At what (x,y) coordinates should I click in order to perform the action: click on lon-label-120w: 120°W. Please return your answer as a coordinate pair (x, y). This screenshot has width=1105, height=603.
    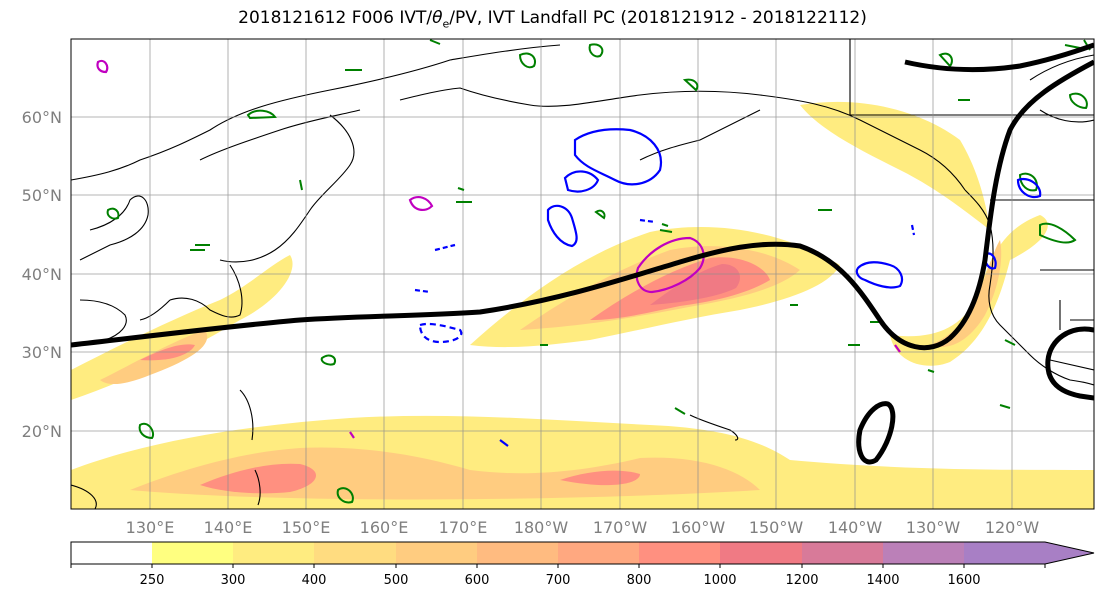
    Looking at the image, I should click on (1012, 527).